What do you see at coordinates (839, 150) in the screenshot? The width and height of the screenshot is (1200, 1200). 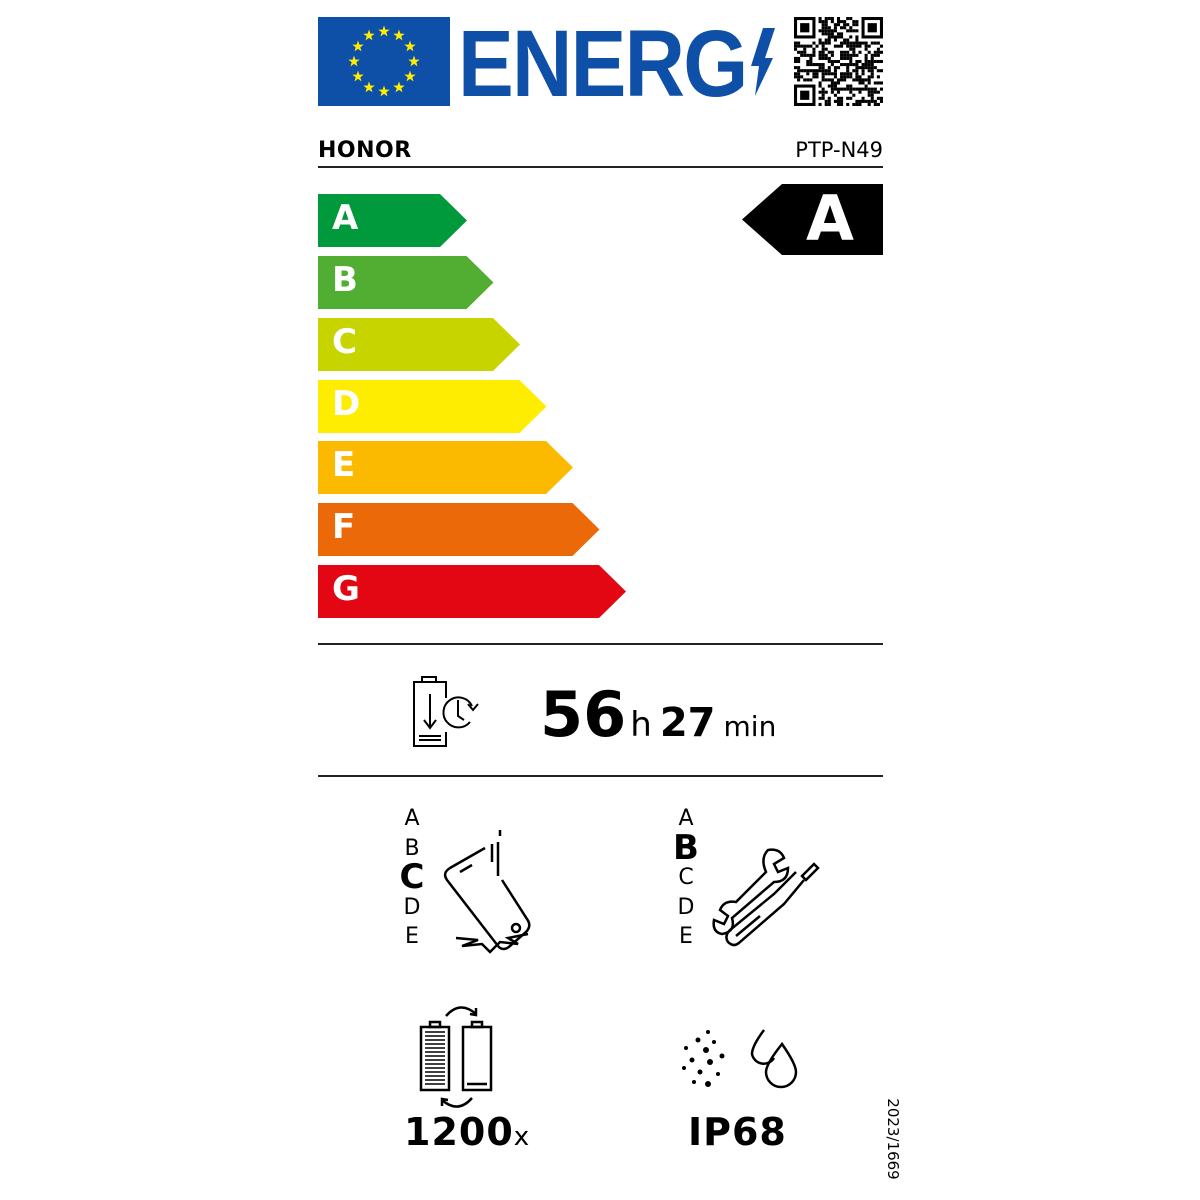 I see `model-number: PTP-N49` at bounding box center [839, 150].